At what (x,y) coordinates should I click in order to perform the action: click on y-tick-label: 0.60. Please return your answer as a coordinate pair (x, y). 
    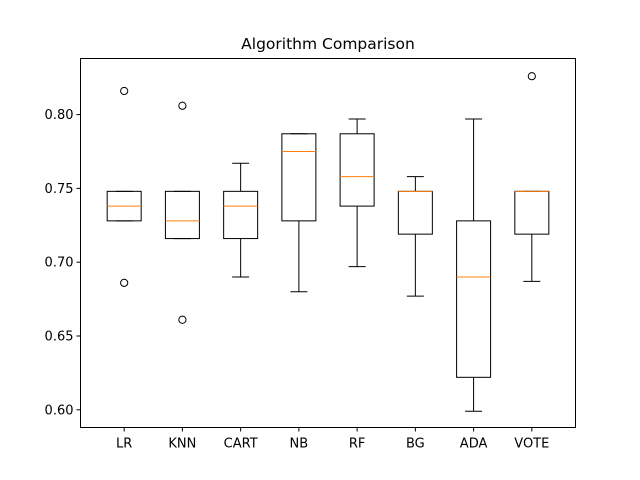
    Looking at the image, I should click on (59, 410).